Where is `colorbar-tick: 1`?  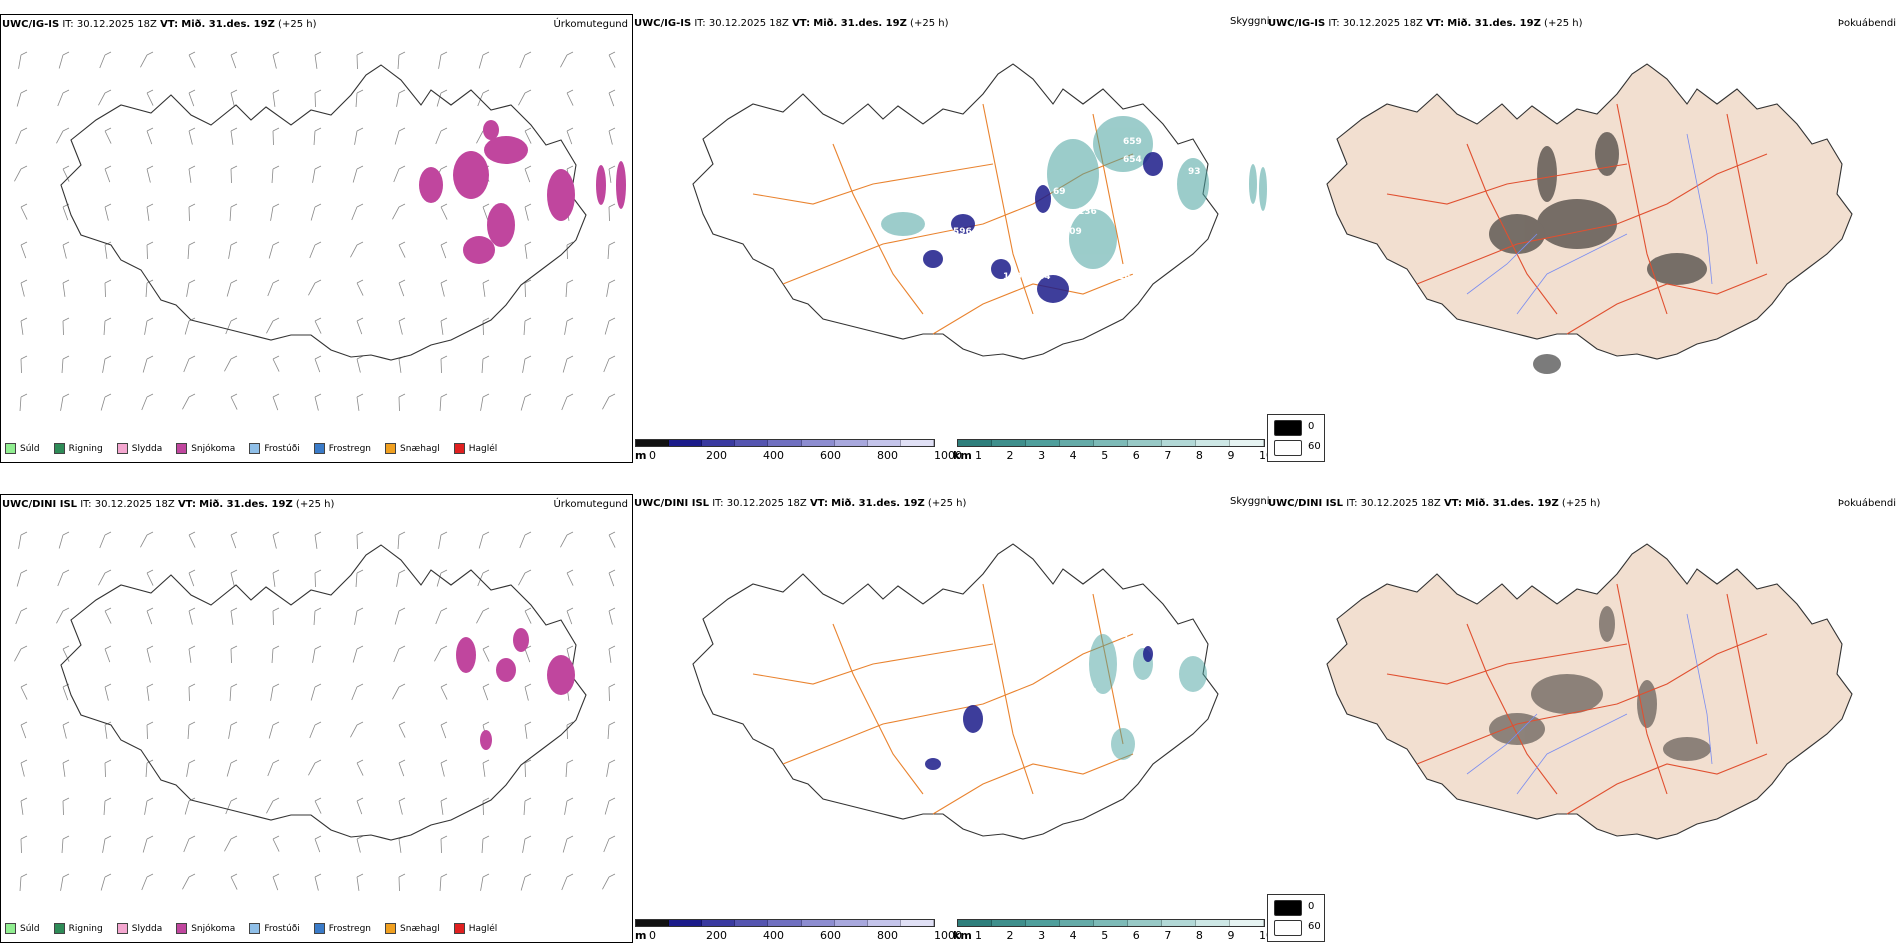
colorbar-tick: 1 is located at coordinates (978, 455).